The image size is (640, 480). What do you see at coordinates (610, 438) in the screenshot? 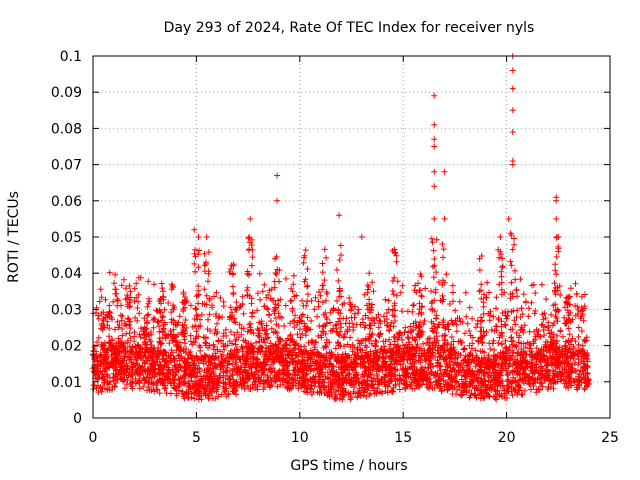
I see `x-tick-label: 25` at bounding box center [610, 438].